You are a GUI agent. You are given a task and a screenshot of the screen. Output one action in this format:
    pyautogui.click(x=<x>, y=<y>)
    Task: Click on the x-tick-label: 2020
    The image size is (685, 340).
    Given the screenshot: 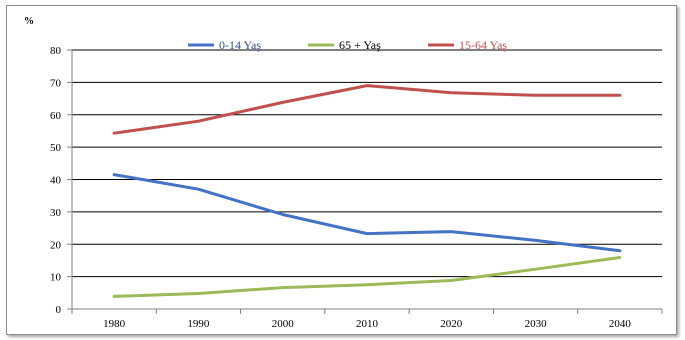 What is the action you would take?
    pyautogui.click(x=451, y=324)
    